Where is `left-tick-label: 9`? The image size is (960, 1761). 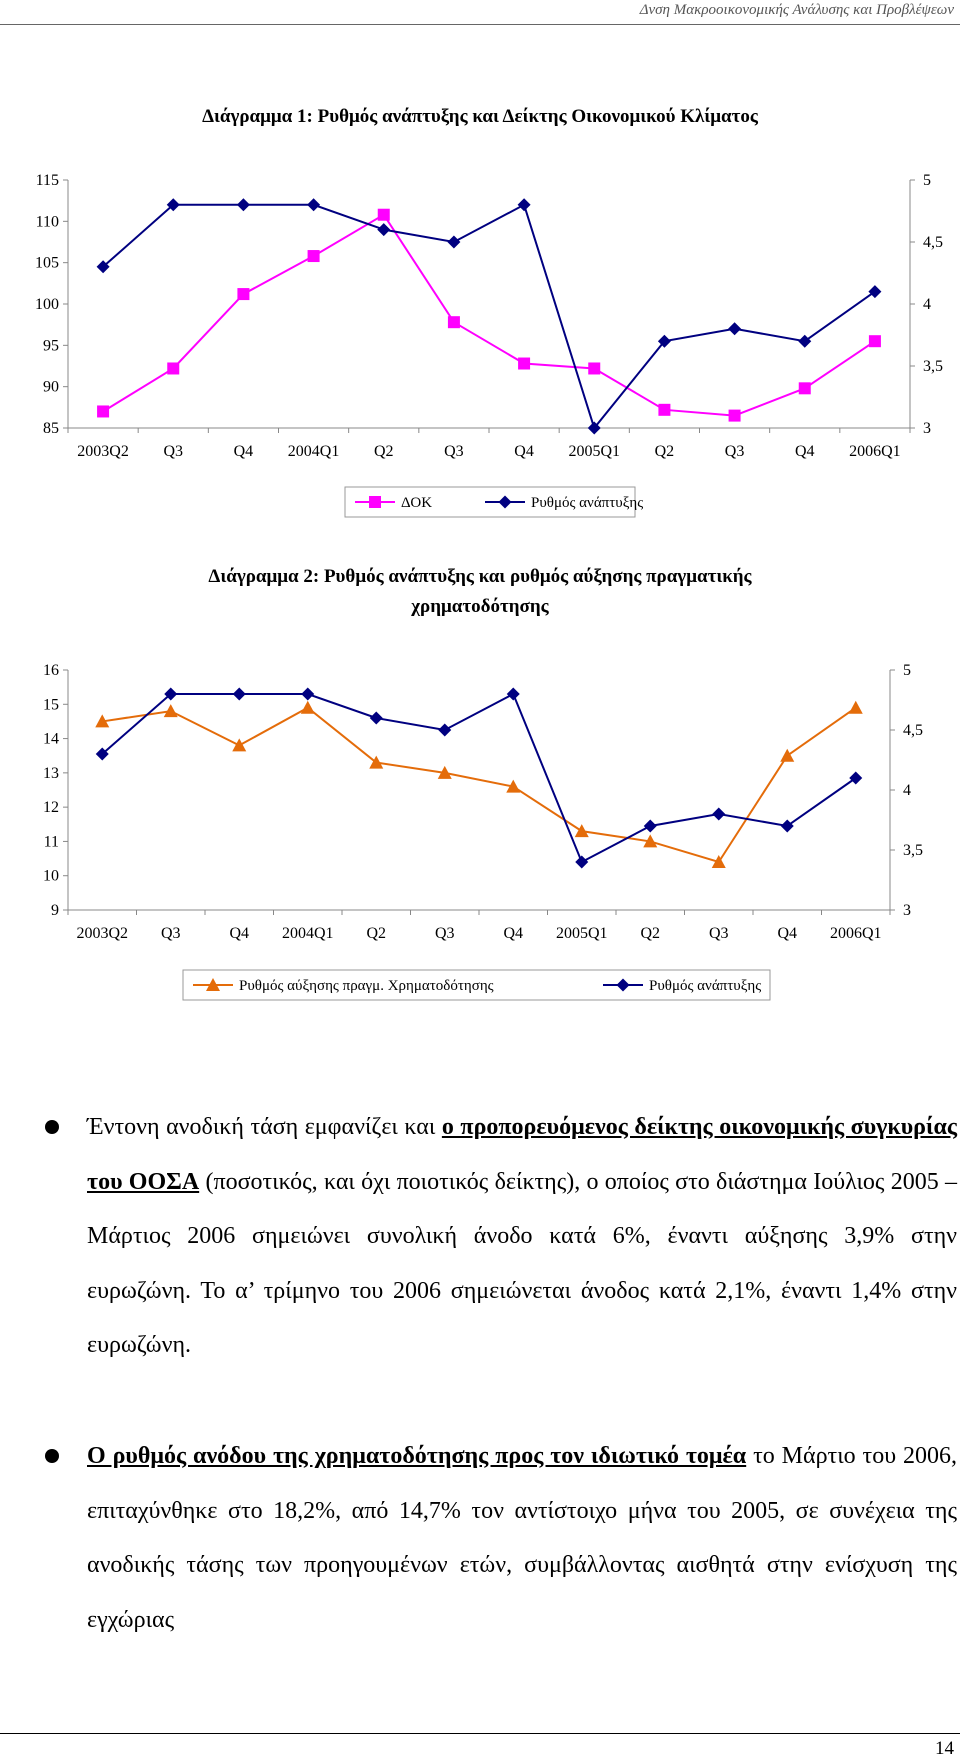
left-tick-label: 9 is located at coordinates (55, 910).